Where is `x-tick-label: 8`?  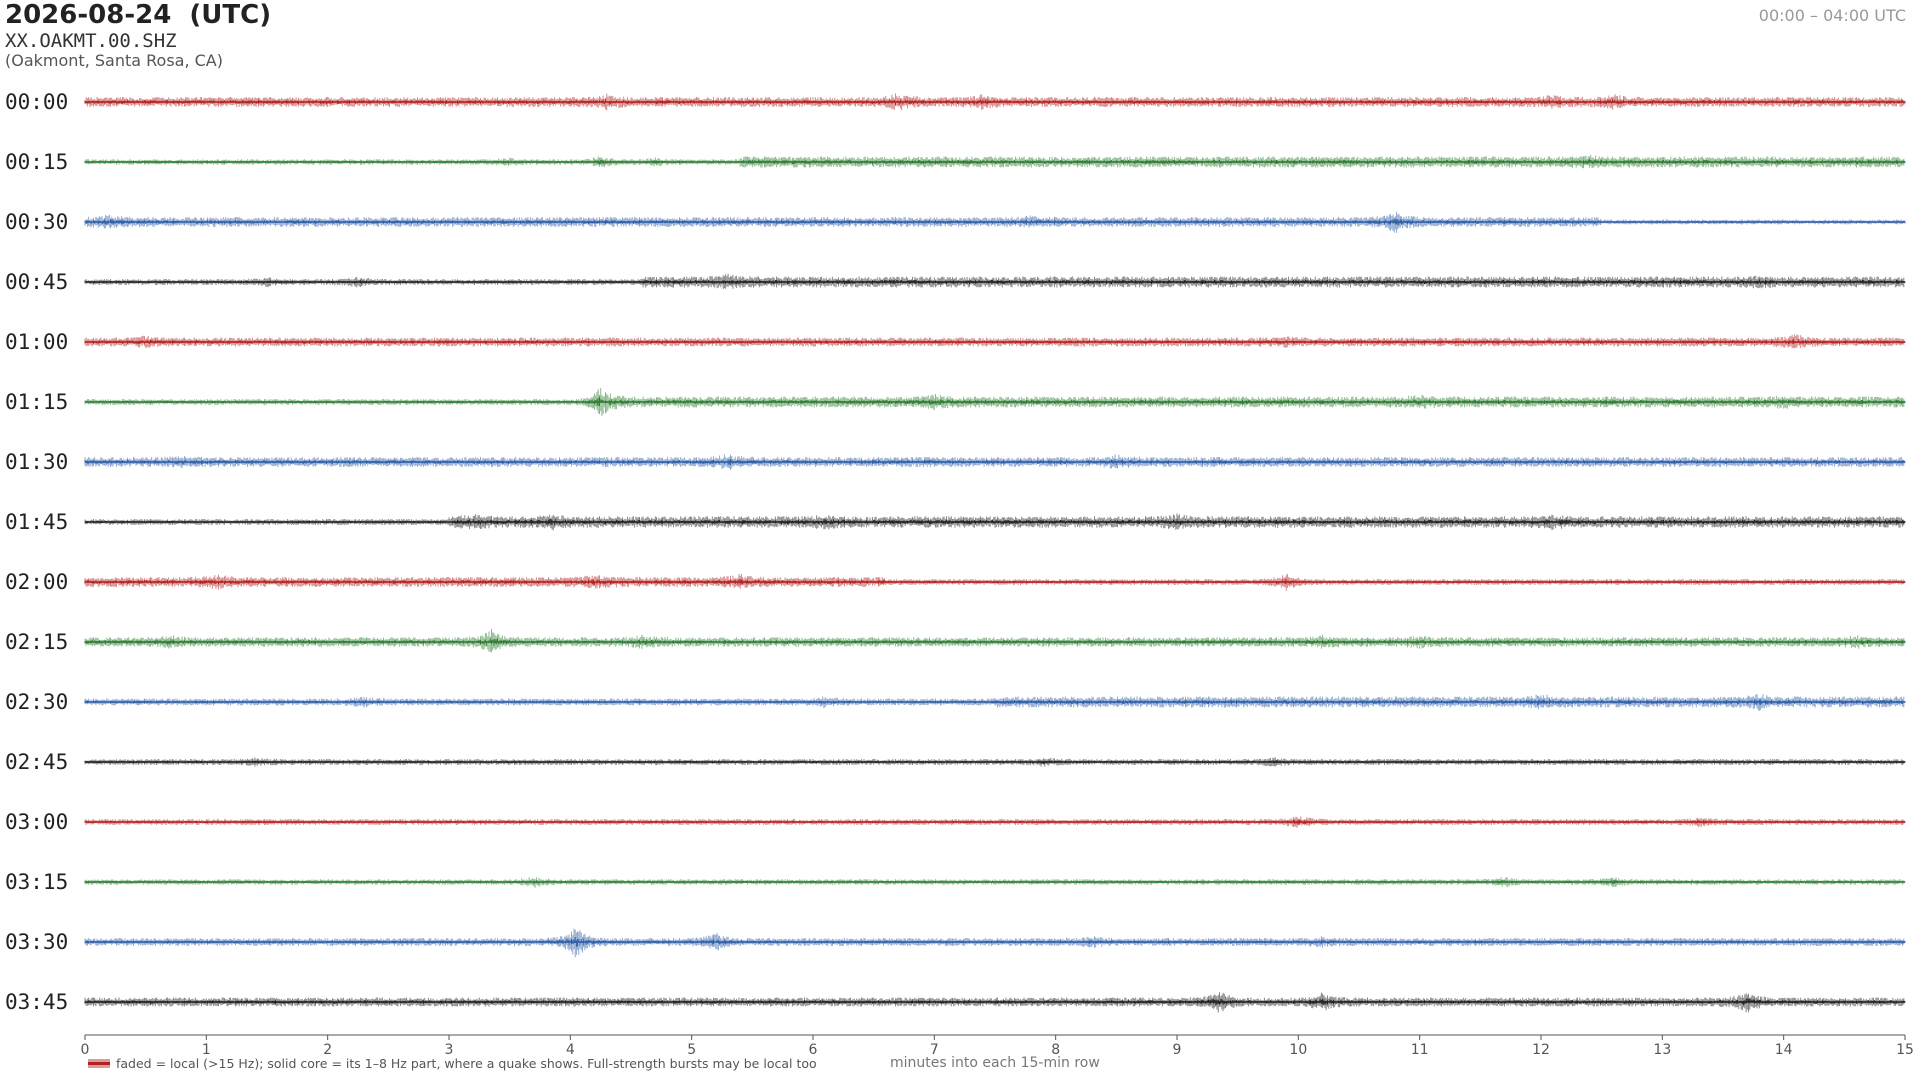 x-tick-label: 8 is located at coordinates (1055, 1050).